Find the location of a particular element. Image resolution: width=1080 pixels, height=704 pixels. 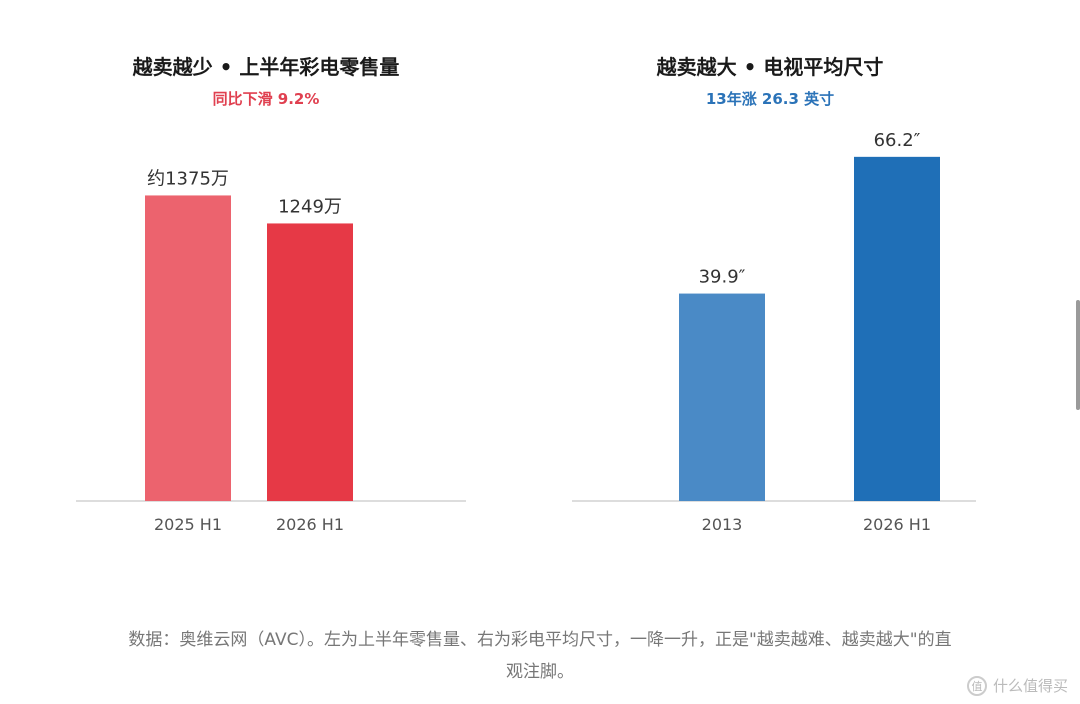

data-label: 66.2″ is located at coordinates (897, 140).